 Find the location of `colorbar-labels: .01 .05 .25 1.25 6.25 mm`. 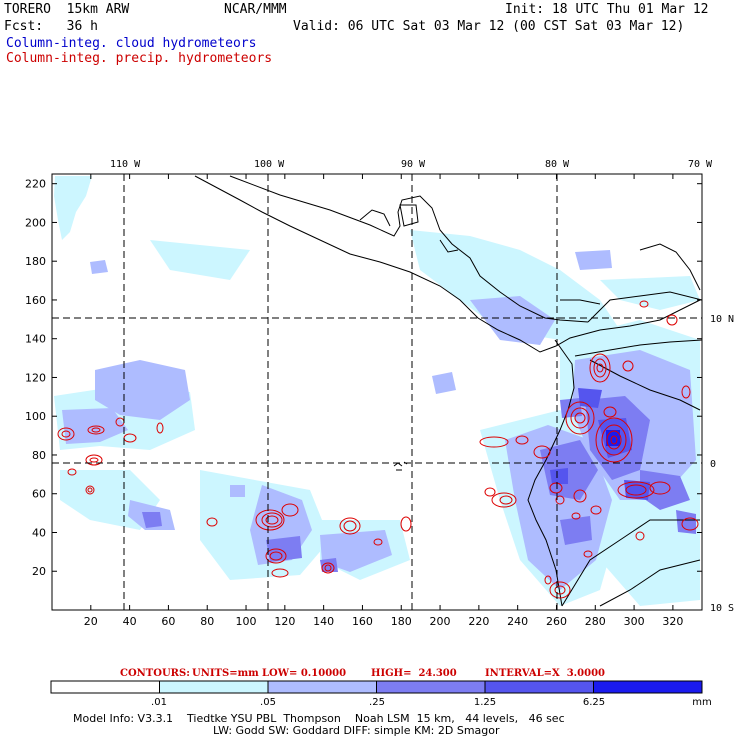

colorbar-labels: .01 .05 .25 1.25 6.25 mm is located at coordinates (431, 702).